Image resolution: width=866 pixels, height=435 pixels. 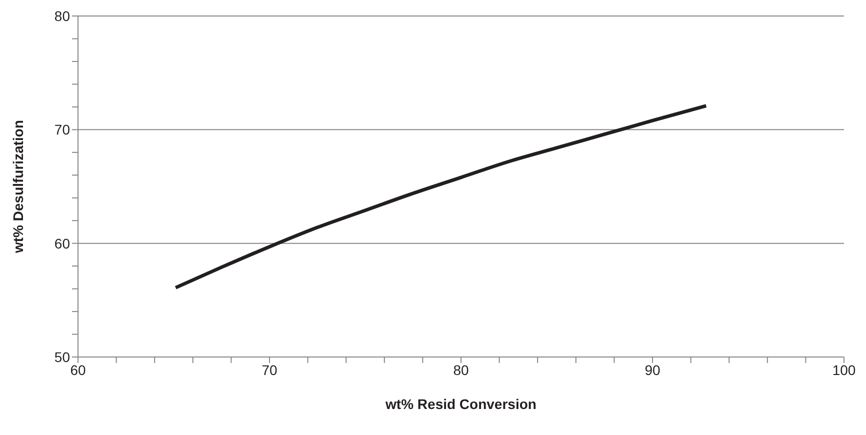 What do you see at coordinates (652, 370) in the screenshot?
I see `x-tick-label: 90` at bounding box center [652, 370].